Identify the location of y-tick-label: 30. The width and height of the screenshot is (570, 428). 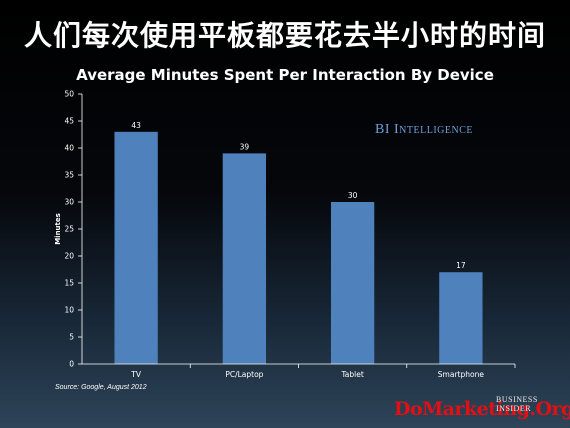
(69, 202).